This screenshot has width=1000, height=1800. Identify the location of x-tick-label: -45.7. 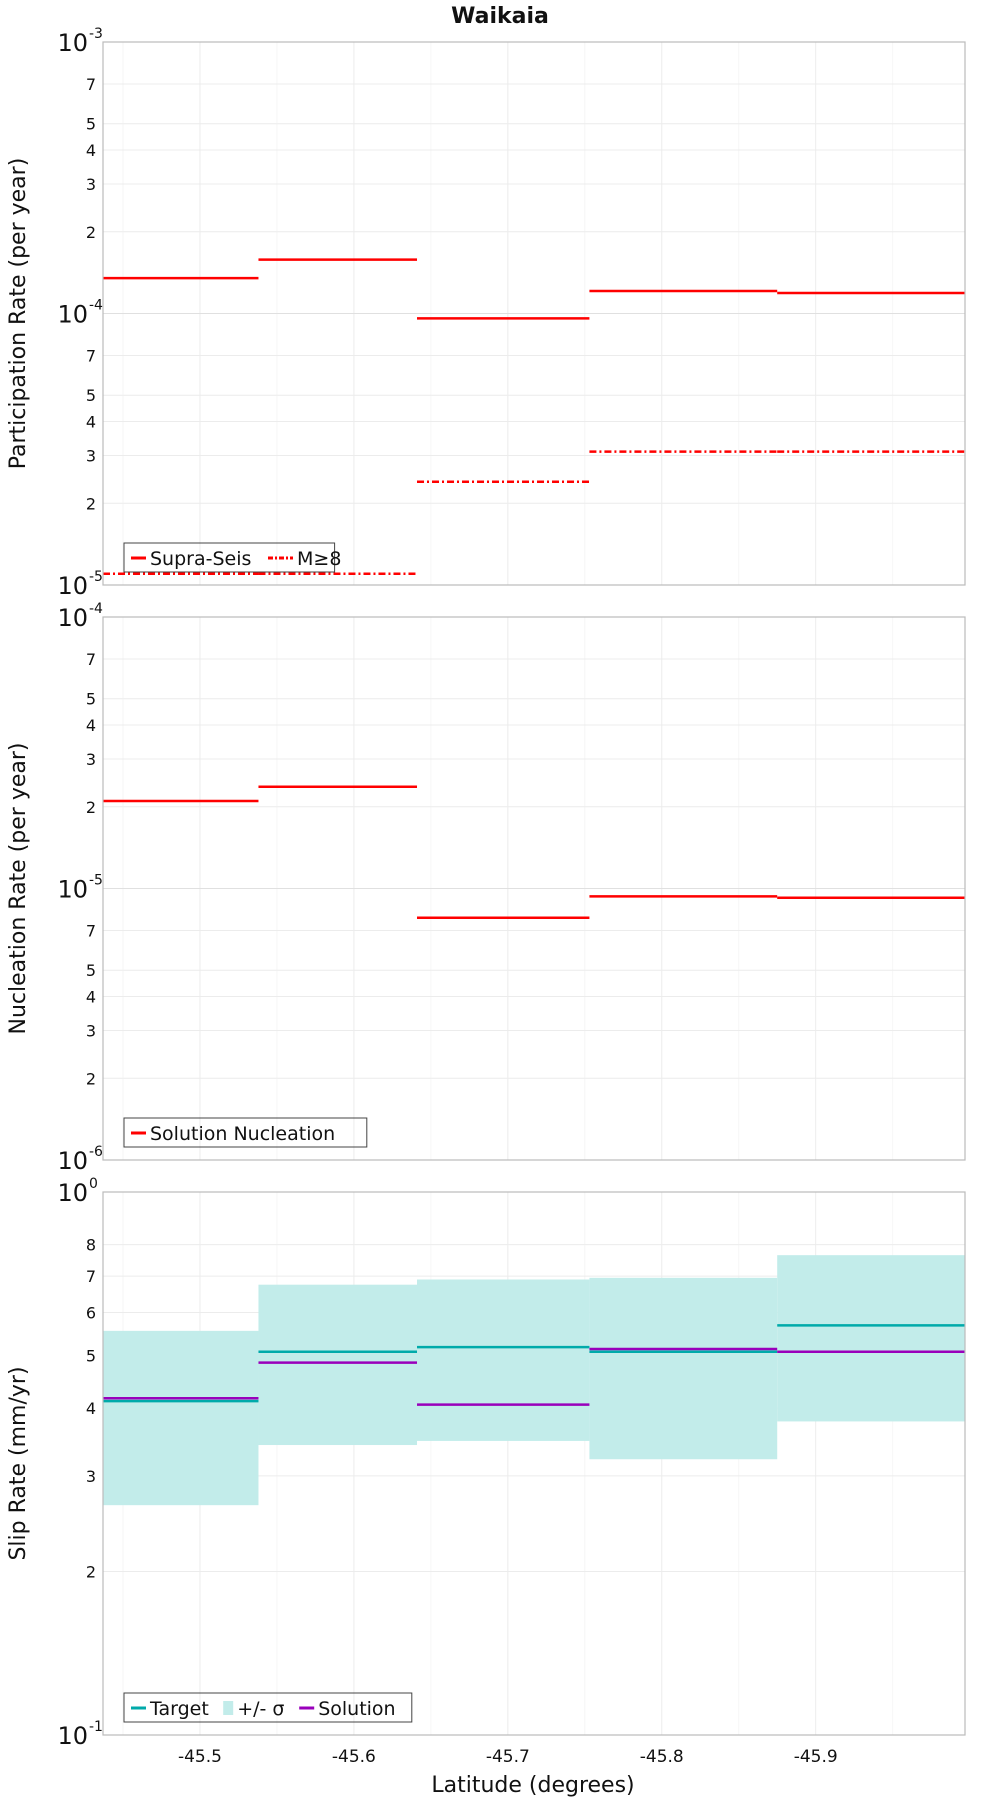
(508, 1757).